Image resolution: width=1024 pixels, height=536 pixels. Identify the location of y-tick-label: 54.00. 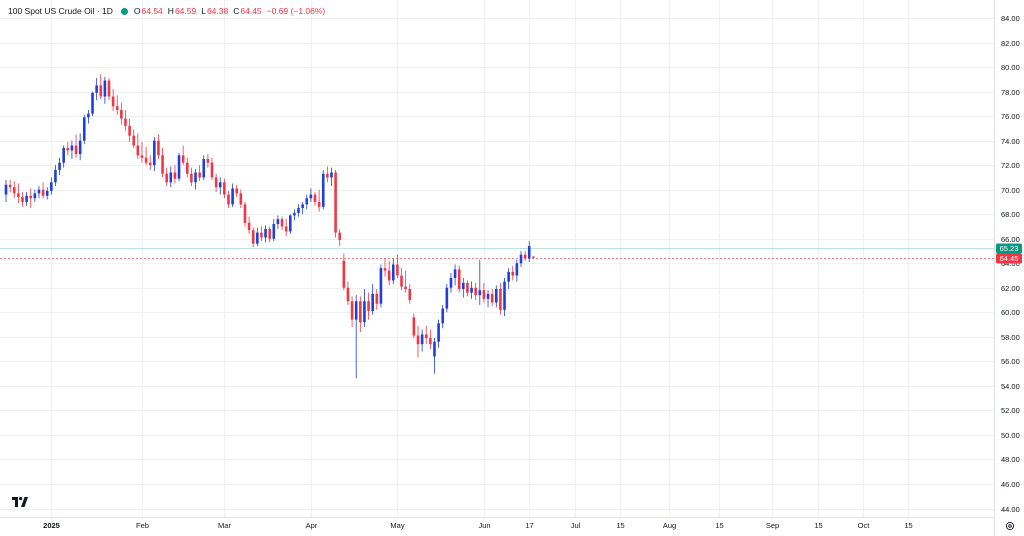
(1010, 386).